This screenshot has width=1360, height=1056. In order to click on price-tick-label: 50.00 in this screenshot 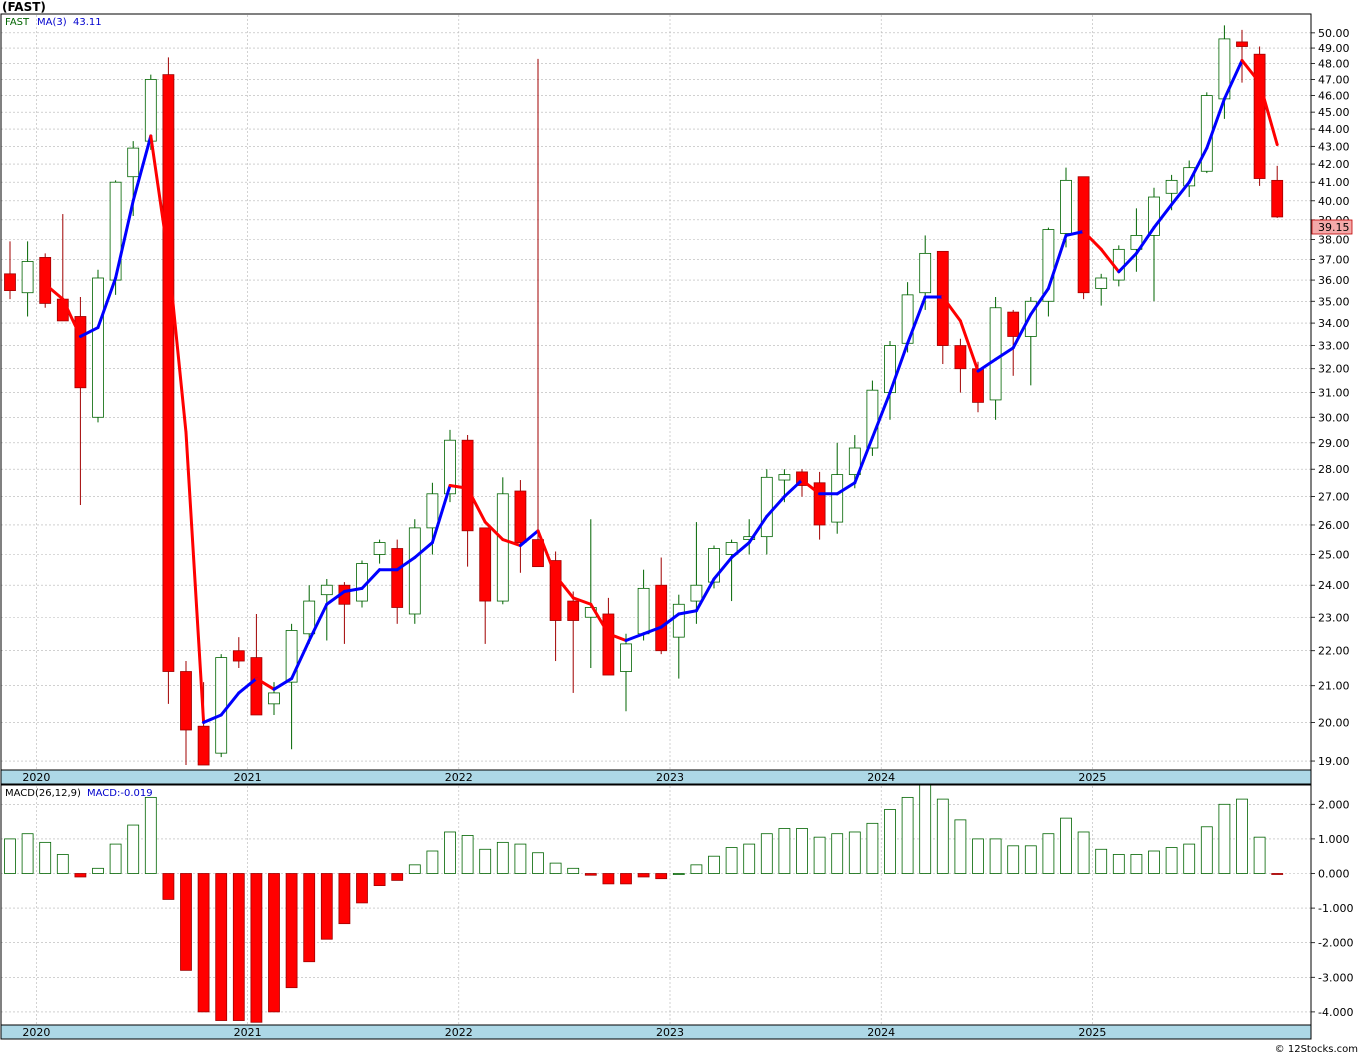, I will do `click(1334, 33)`.